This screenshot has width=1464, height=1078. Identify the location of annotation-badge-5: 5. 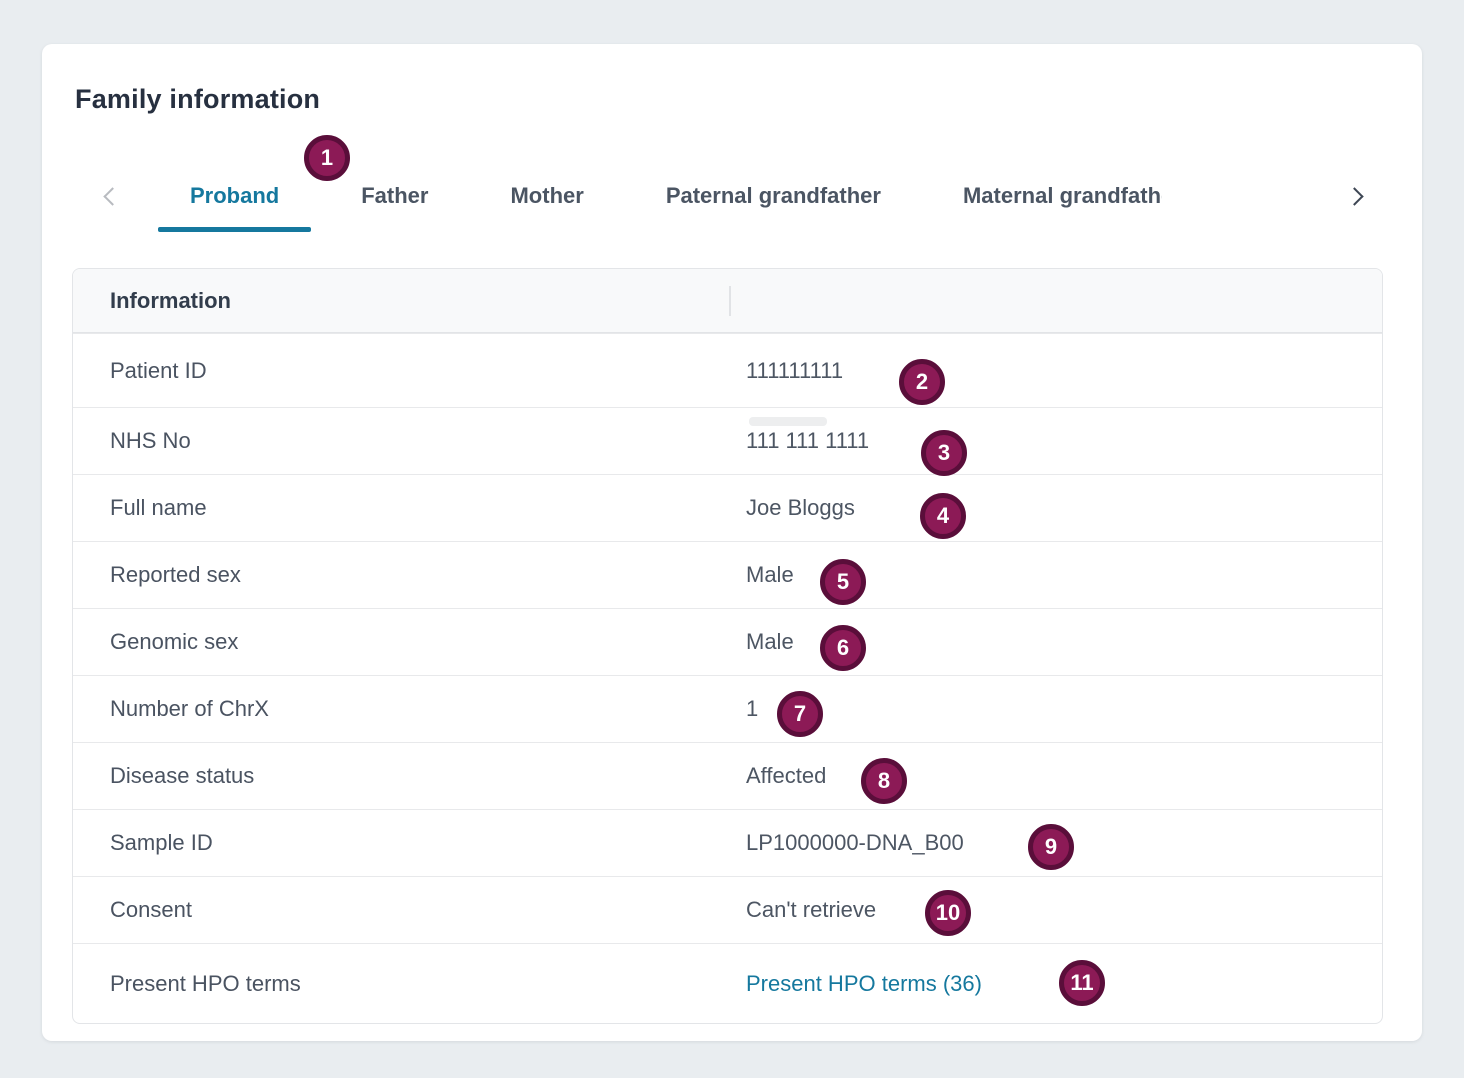
(843, 582).